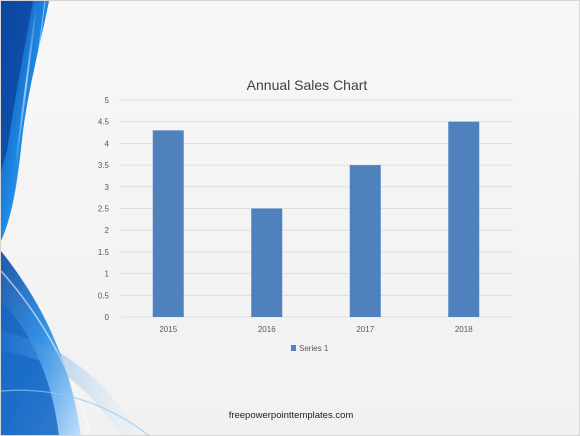  I want to click on y-tick-label: 2.5, so click(104, 209).